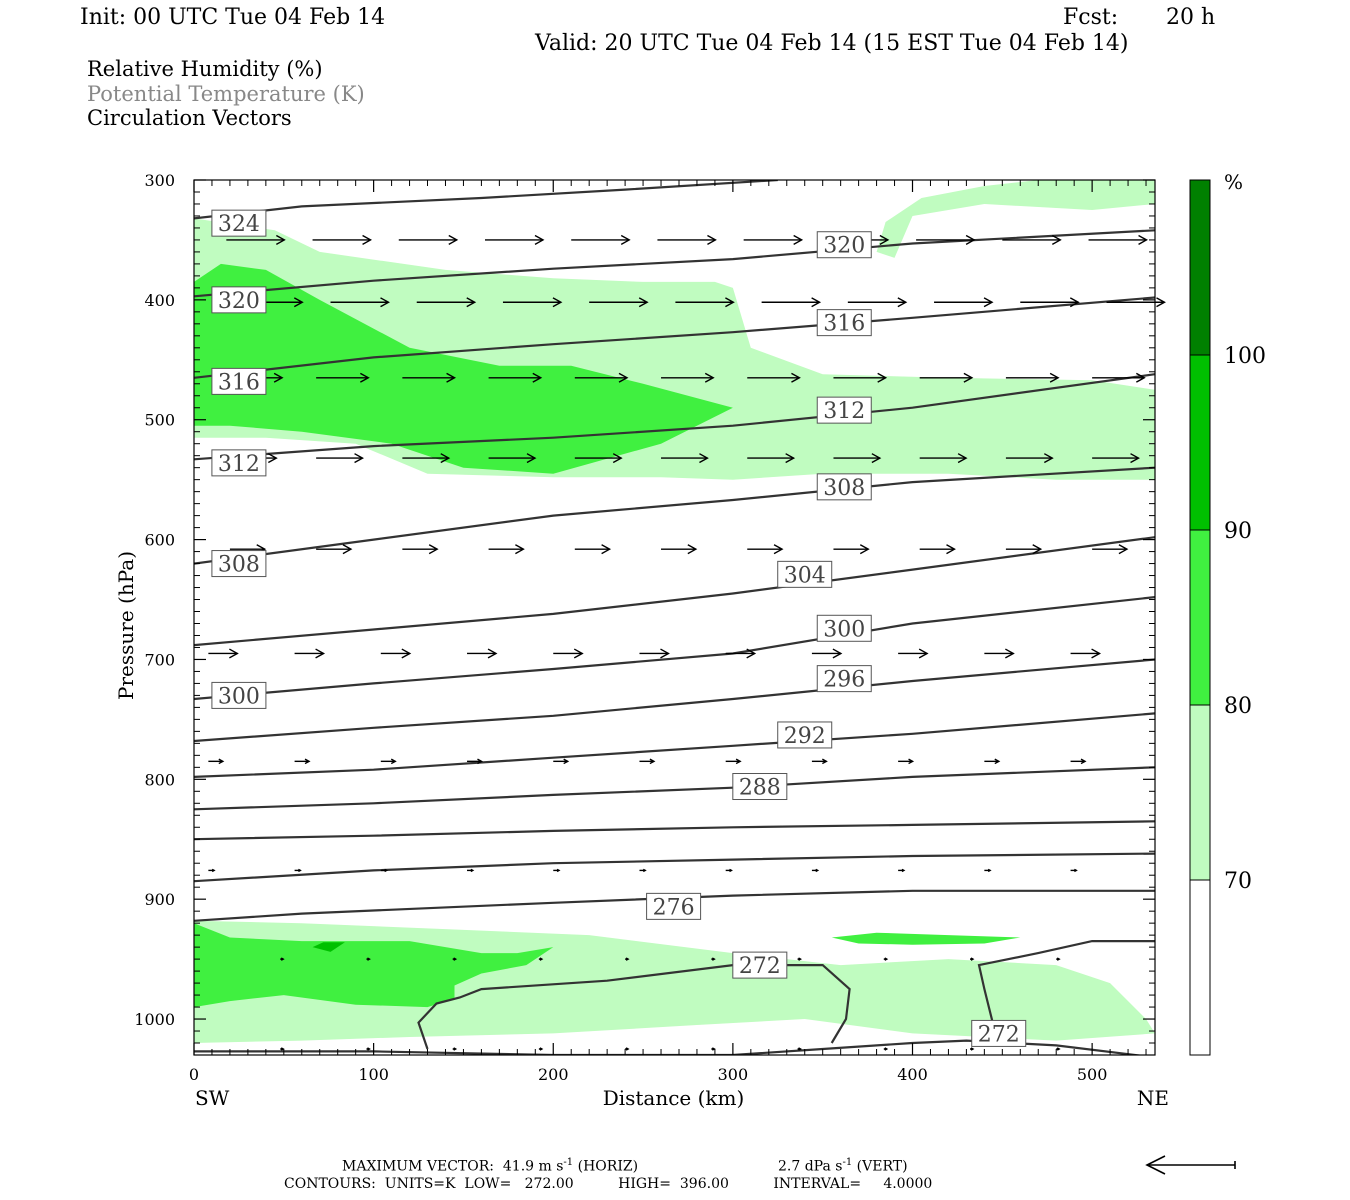 The image size is (1350, 1200). I want to click on colorbar-level-label: 100, so click(1245, 356).